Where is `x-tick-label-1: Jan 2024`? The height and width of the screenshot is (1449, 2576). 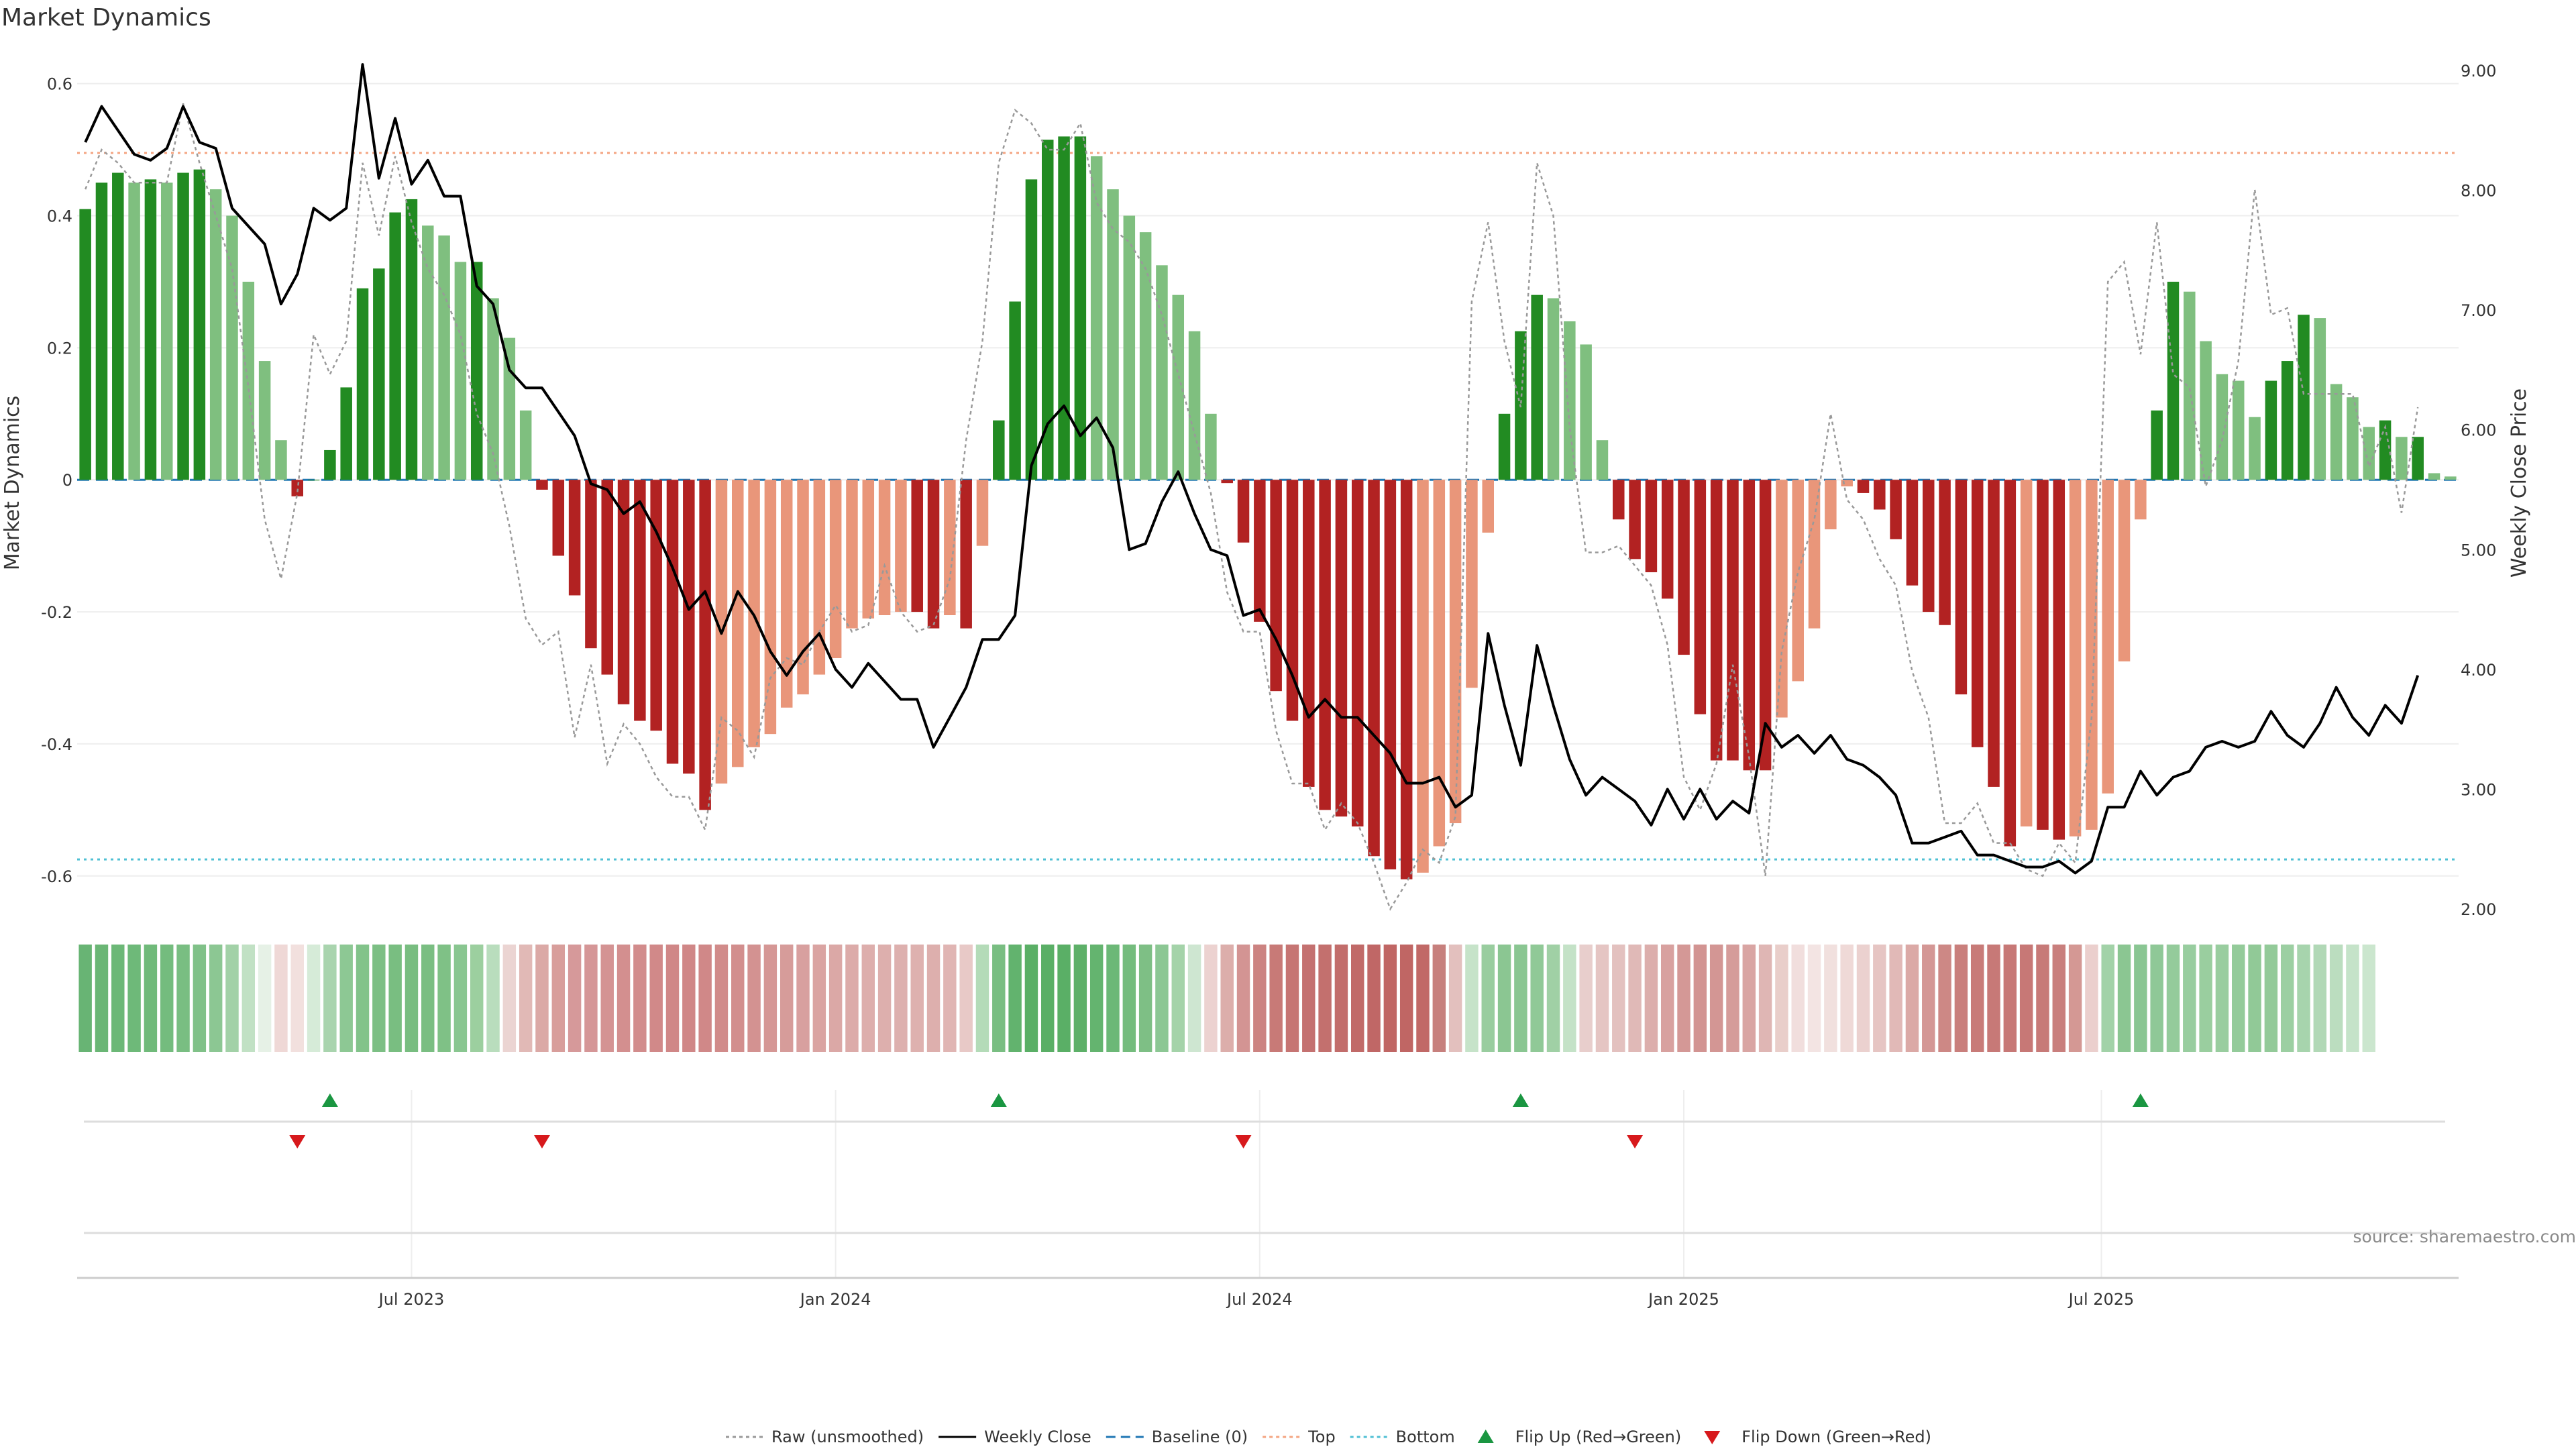
x-tick-label-1: Jan 2024 is located at coordinates (835, 1299).